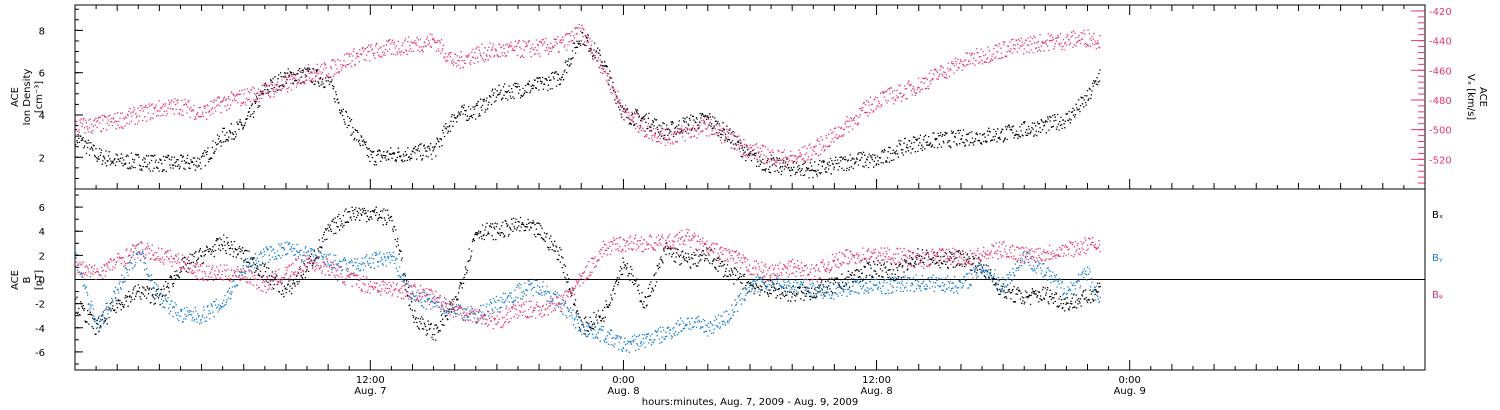 The width and height of the screenshot is (1500, 410). I want to click on velocity-axis-label: Vₓ [km/s], so click(1470, 97).